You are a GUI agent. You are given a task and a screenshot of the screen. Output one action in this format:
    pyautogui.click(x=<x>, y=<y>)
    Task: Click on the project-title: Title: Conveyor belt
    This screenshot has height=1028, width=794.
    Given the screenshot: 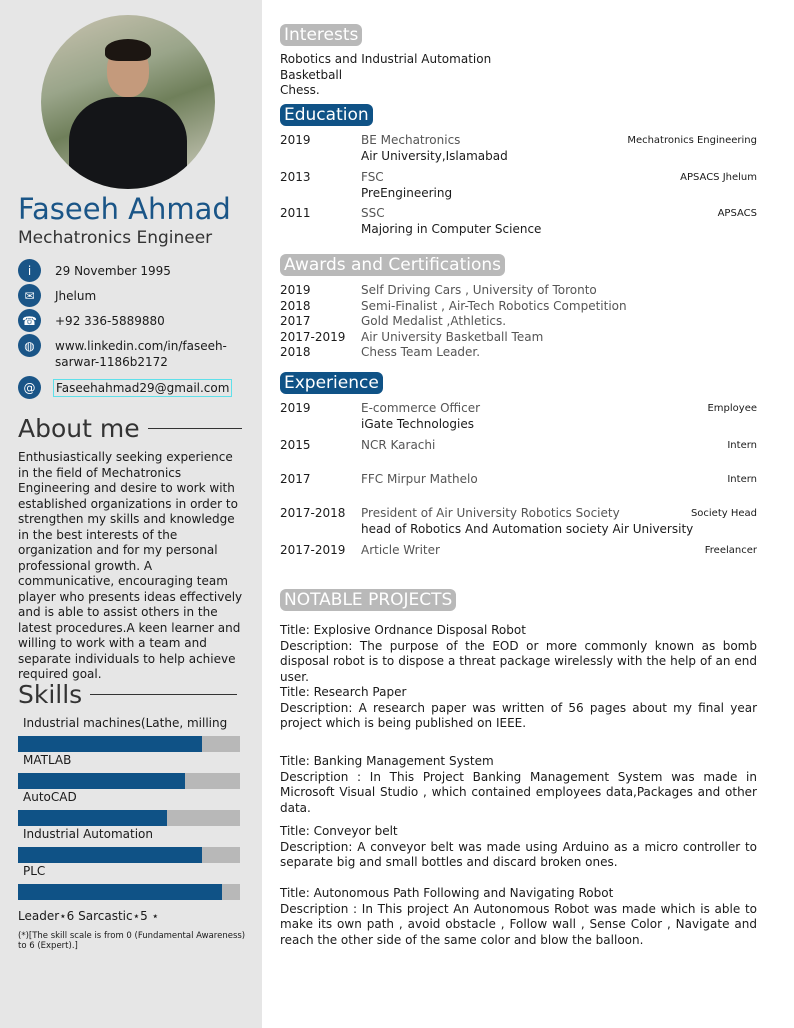 What is the action you would take?
    pyautogui.click(x=339, y=831)
    